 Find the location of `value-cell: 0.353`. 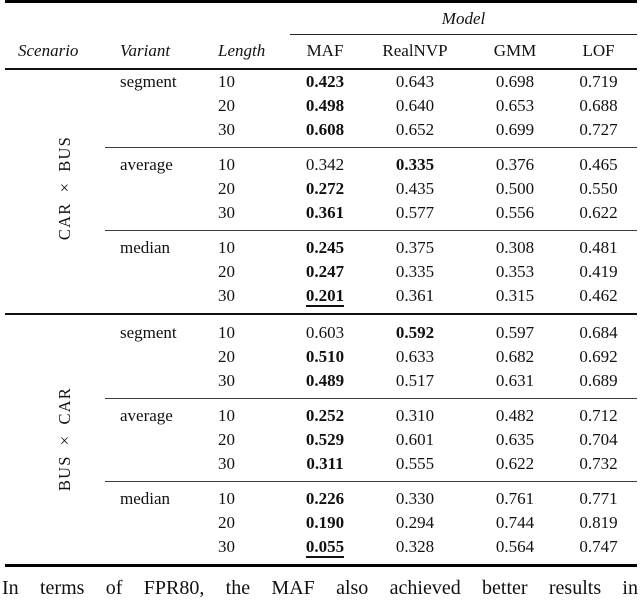

value-cell: 0.353 is located at coordinates (515, 272).